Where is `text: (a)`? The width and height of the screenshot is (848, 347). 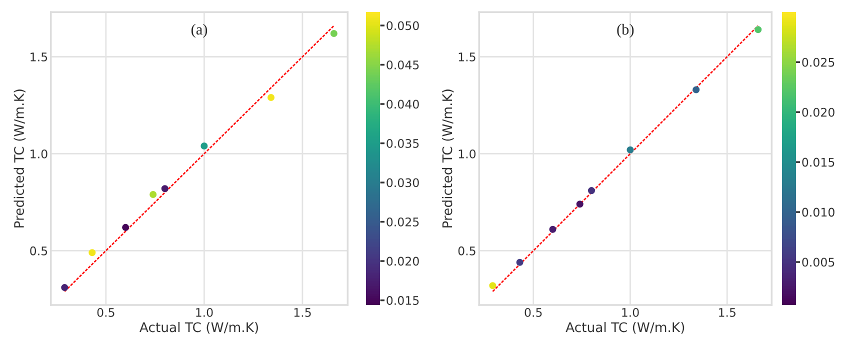 text: (a) is located at coordinates (199, 31).